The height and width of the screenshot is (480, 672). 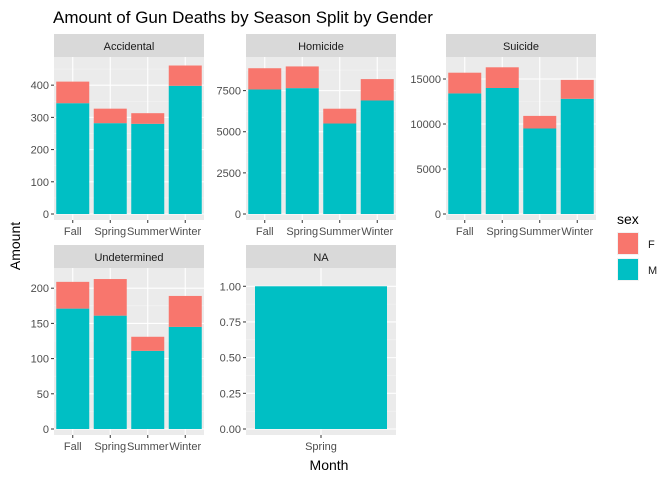 What do you see at coordinates (425, 125) in the screenshot?
I see `y-tick-label: 10000` at bounding box center [425, 125].